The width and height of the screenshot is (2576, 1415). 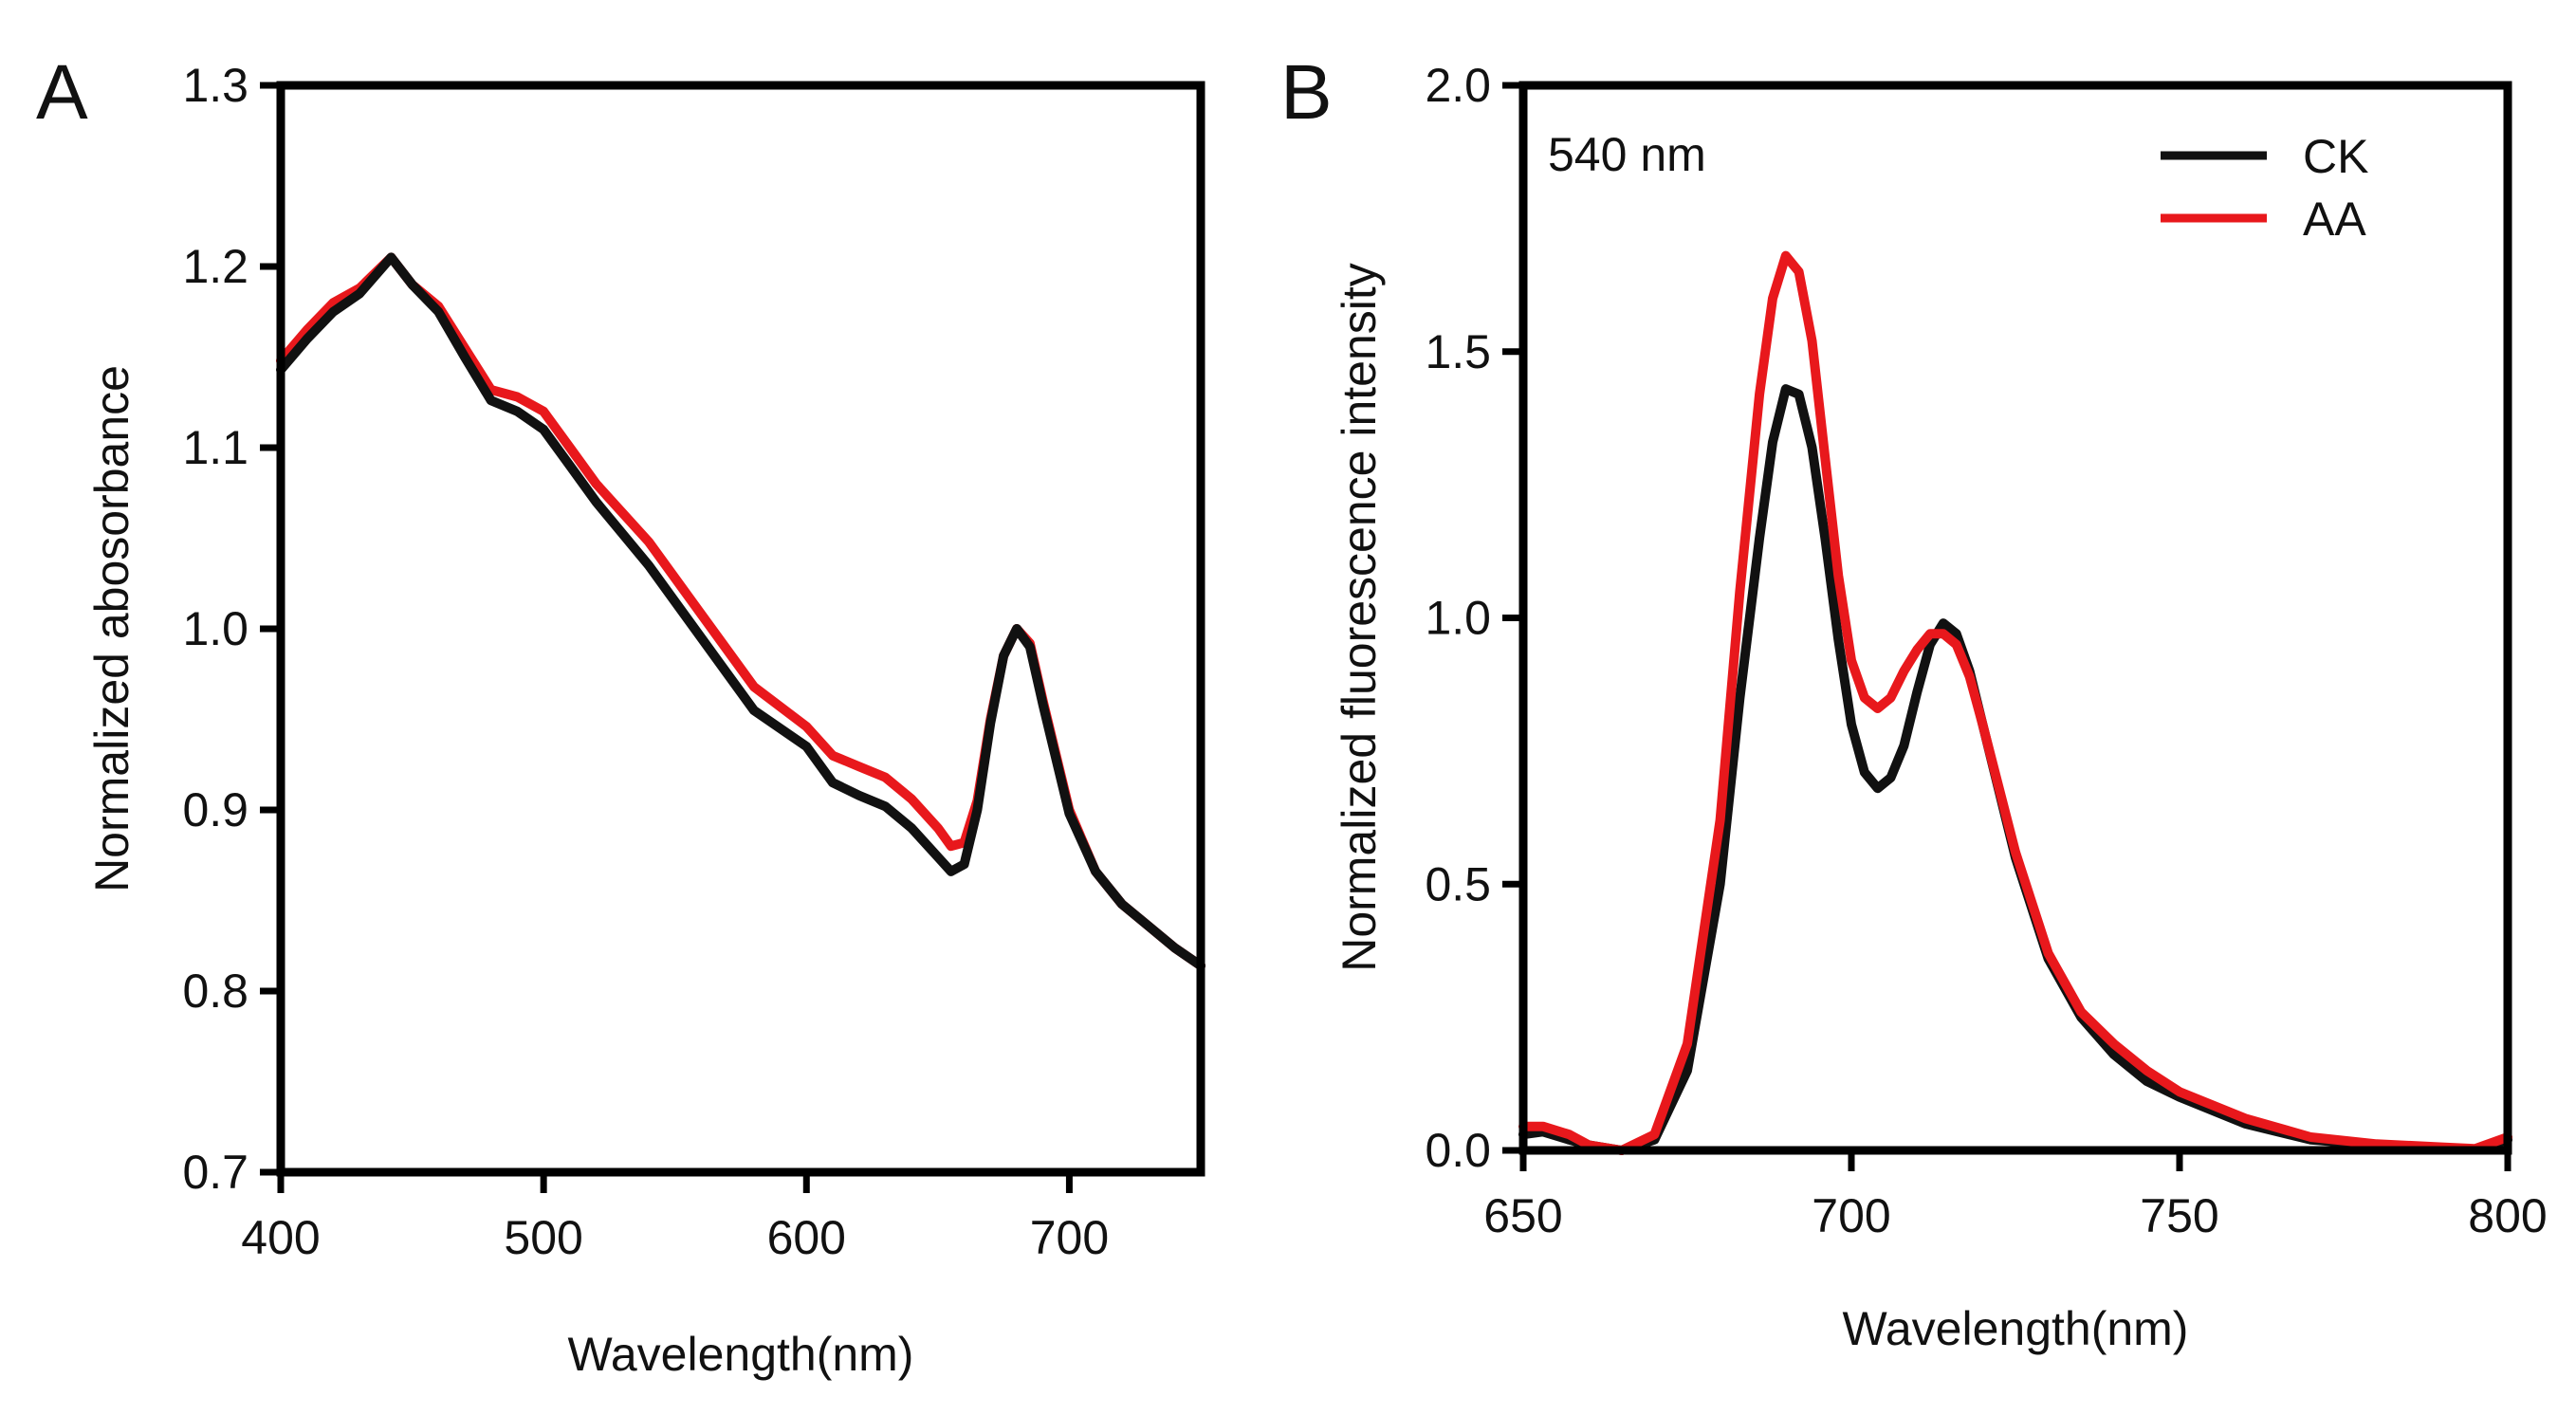 What do you see at coordinates (806, 1238) in the screenshot?
I see `panel-a-x-tick-label: 600` at bounding box center [806, 1238].